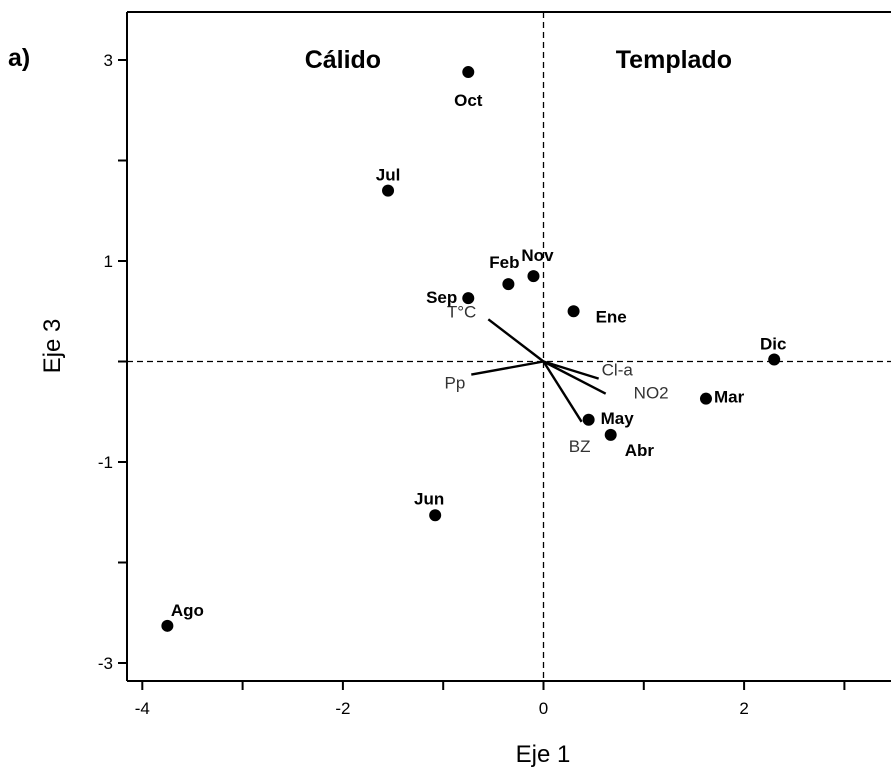 The image size is (891, 777). What do you see at coordinates (618, 370) in the screenshot?
I see `vector-label: Cl-a` at bounding box center [618, 370].